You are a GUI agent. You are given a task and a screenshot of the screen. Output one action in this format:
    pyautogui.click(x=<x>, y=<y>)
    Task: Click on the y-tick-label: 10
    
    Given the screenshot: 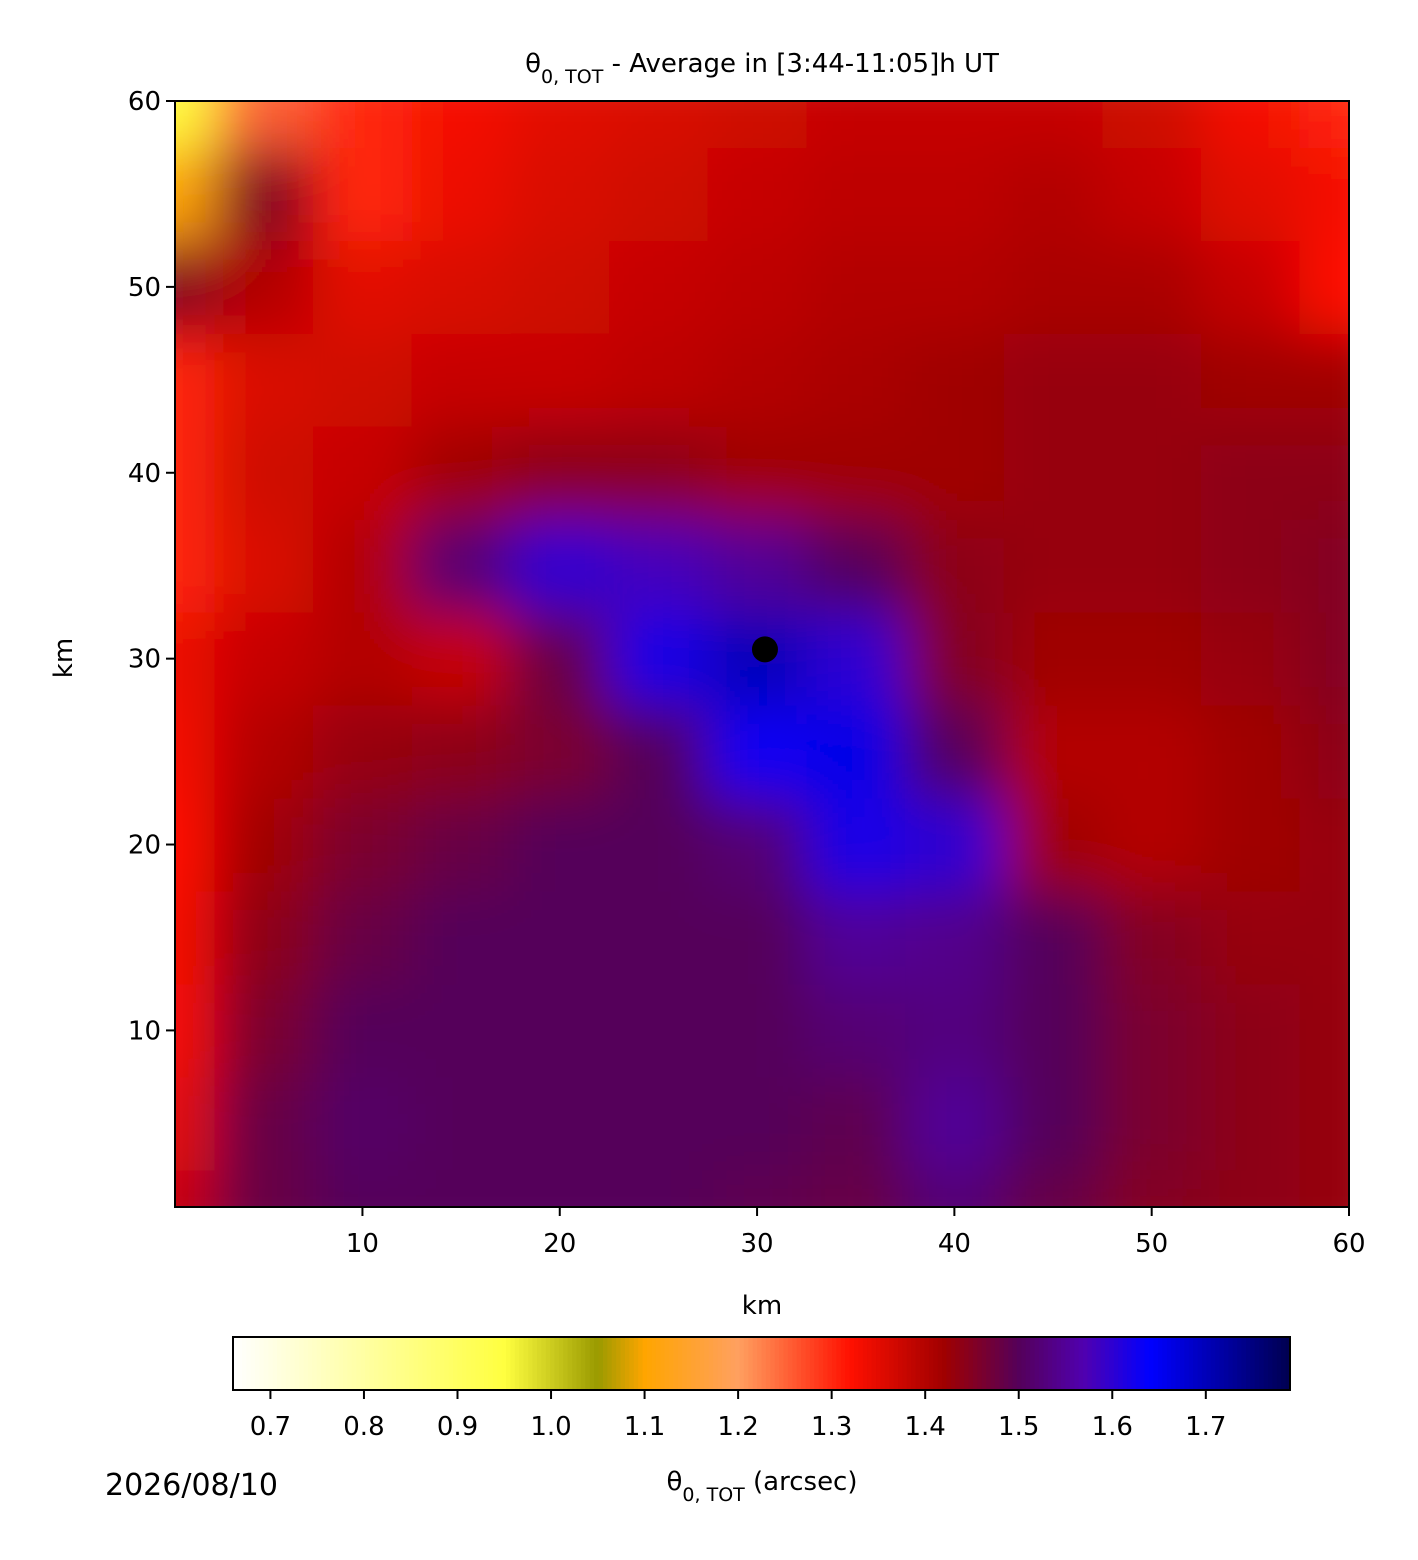 What is the action you would take?
    pyautogui.click(x=144, y=1031)
    